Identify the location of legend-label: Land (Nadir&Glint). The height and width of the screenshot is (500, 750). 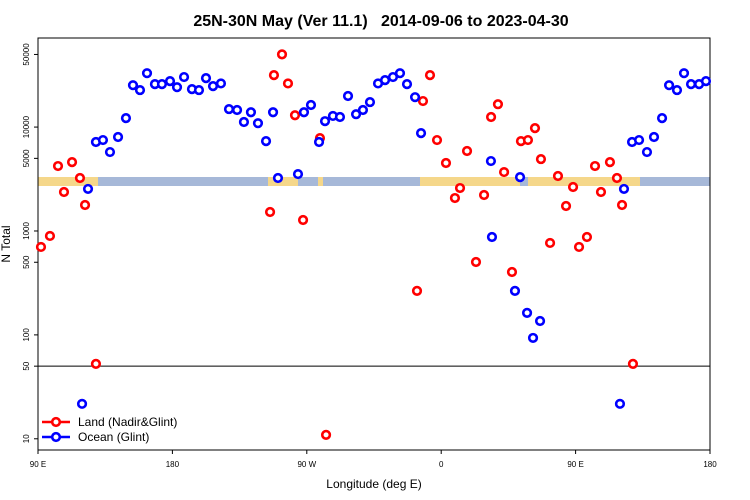
(127, 422).